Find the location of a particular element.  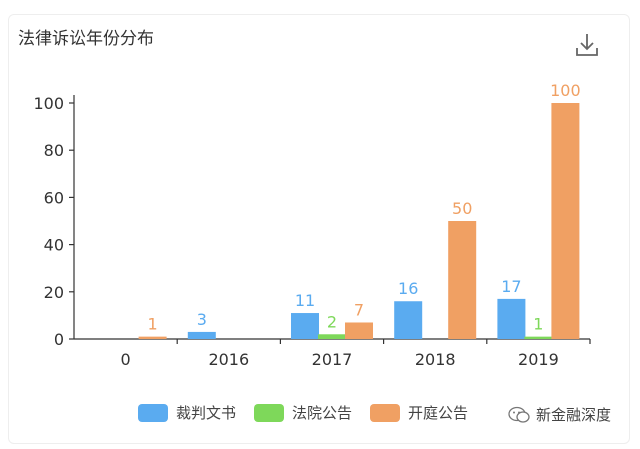

y-tick-label: 0 is located at coordinates (59, 339).